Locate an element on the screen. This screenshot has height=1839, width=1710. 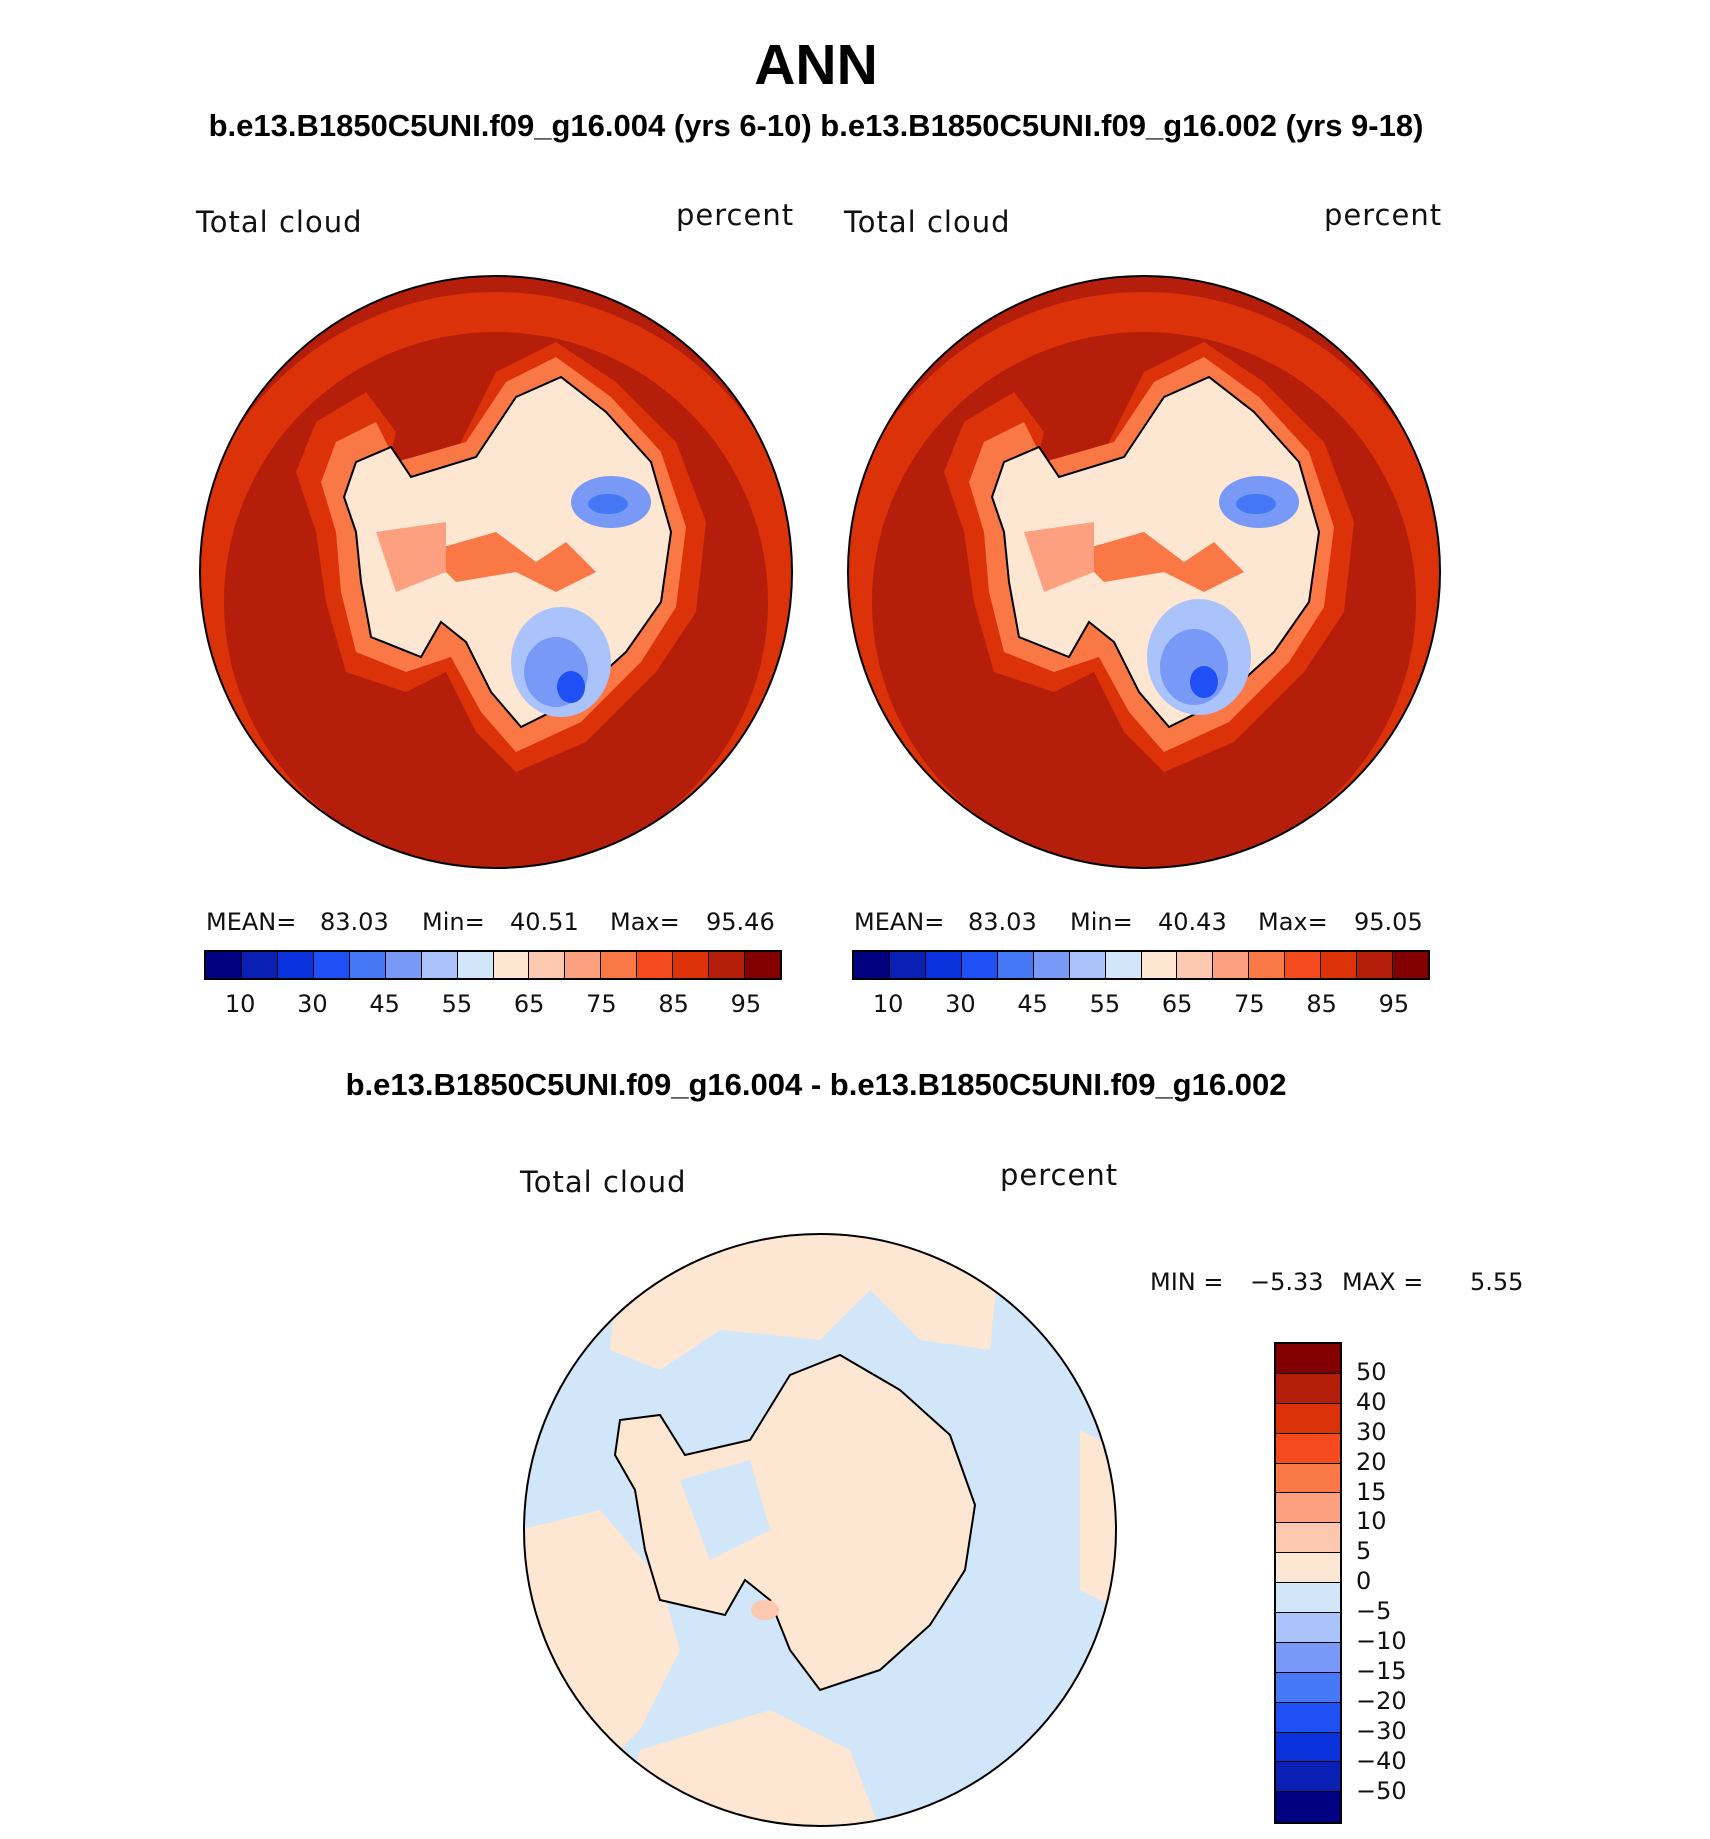
panel2-variable-label: Total cloud is located at coordinates (927, 222).